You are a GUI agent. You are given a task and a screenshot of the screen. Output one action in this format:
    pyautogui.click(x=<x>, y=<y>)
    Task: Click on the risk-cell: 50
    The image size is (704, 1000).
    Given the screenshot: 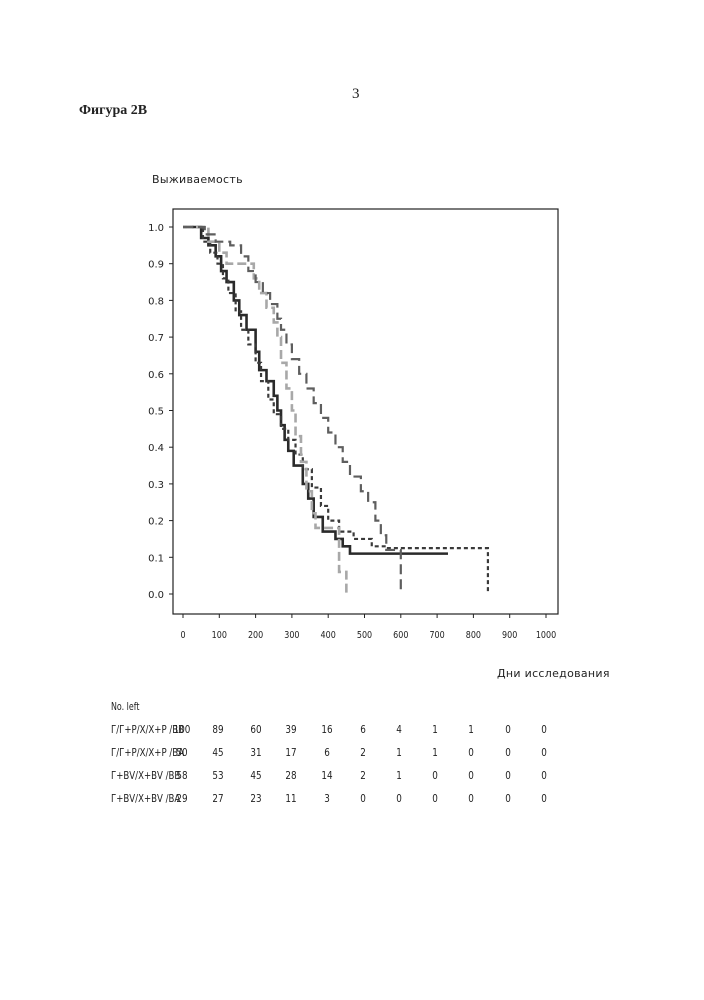 What is the action you would take?
    pyautogui.click(x=182, y=752)
    